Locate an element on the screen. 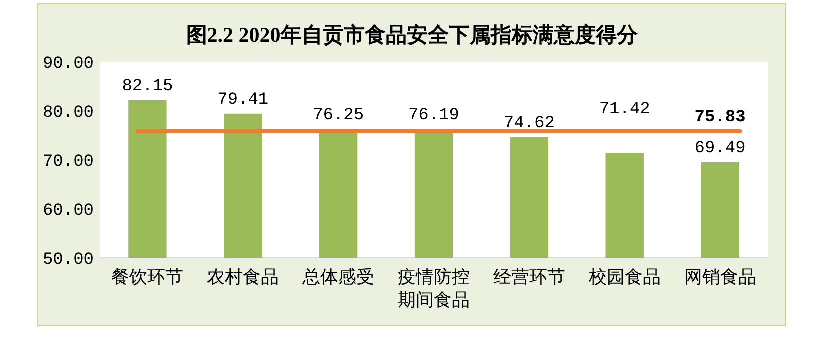 The image size is (826, 337). y-tick-label: 70.00 is located at coordinates (68, 162).